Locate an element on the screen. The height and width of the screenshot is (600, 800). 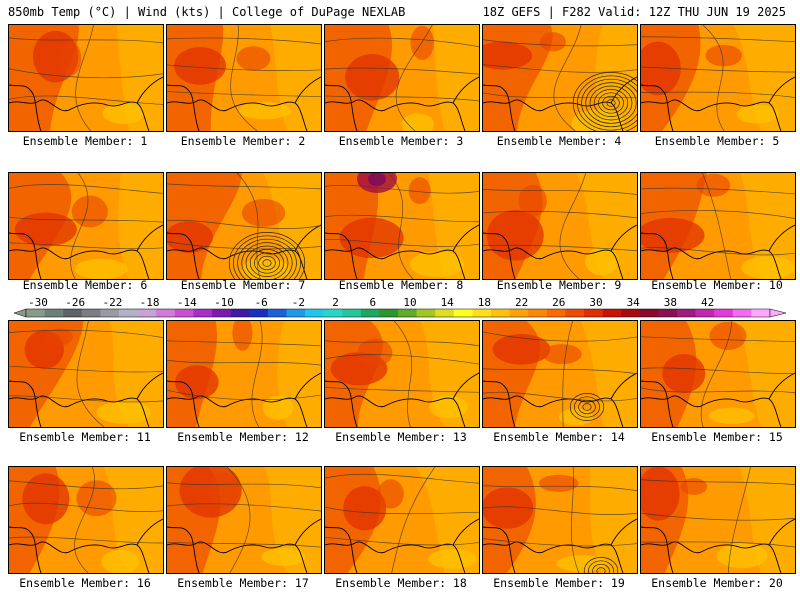
colorbar-tick-label: -10 is located at coordinates (224, 302).